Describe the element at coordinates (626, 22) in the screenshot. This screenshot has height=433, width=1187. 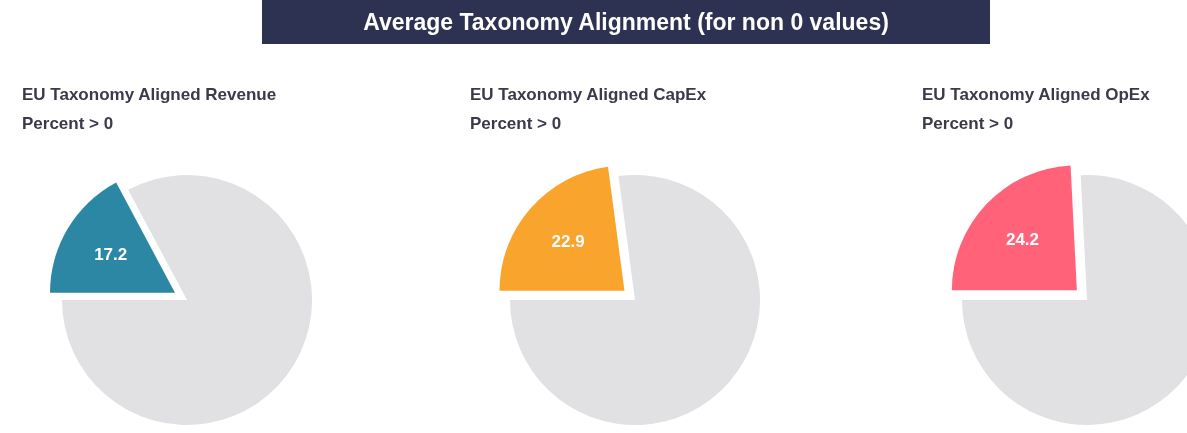
I see `text: Average Taxonomy Alignment (for non 0 values)` at that location.